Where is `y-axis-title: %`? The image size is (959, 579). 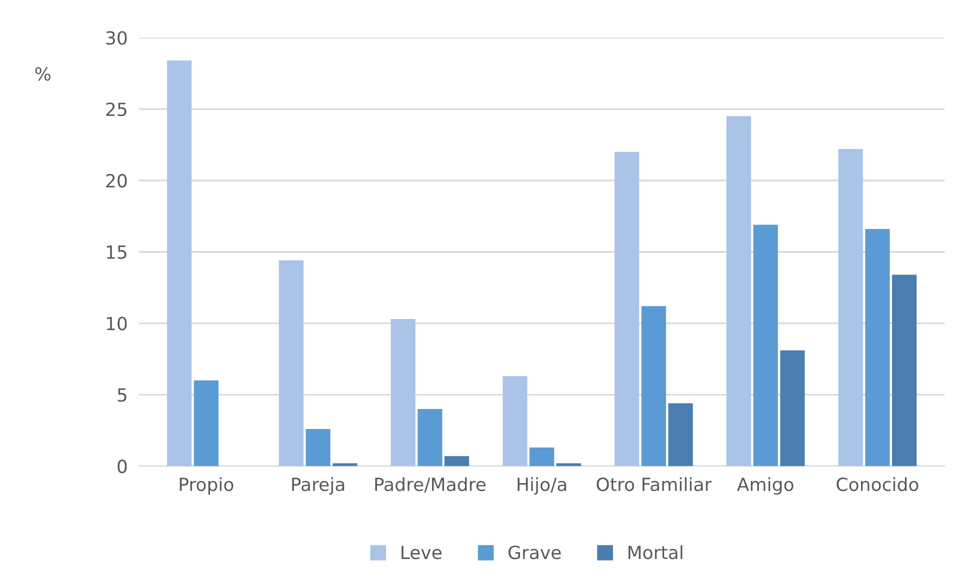
y-axis-title: % is located at coordinates (42, 74).